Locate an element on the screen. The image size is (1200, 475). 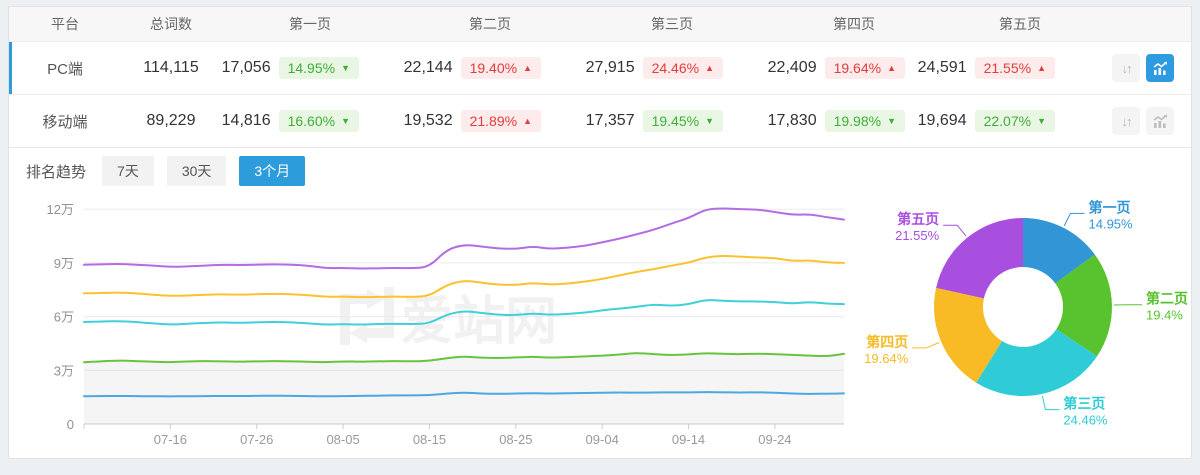
page4-change-badge: 19.98% is located at coordinates (865, 121).